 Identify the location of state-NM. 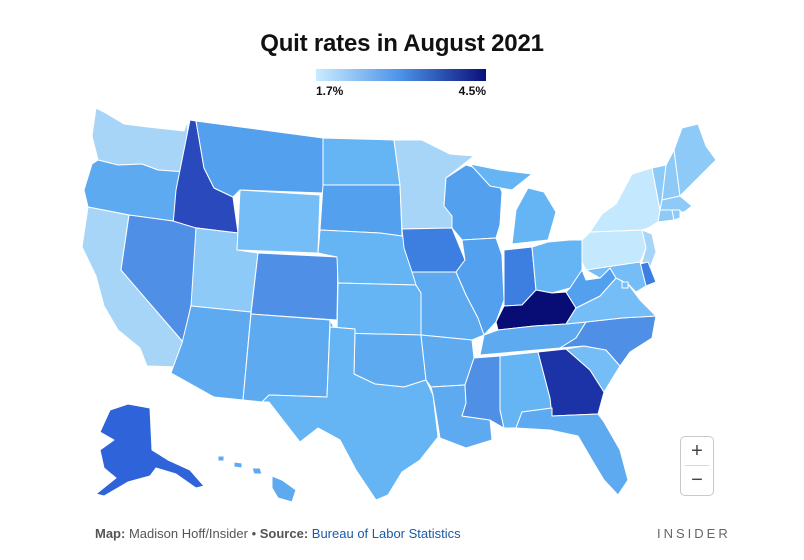
(286, 358).